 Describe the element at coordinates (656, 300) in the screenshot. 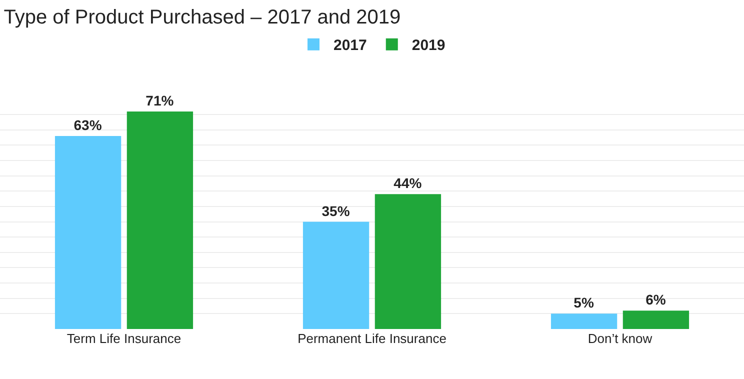

I see `data-label: 6%` at that location.